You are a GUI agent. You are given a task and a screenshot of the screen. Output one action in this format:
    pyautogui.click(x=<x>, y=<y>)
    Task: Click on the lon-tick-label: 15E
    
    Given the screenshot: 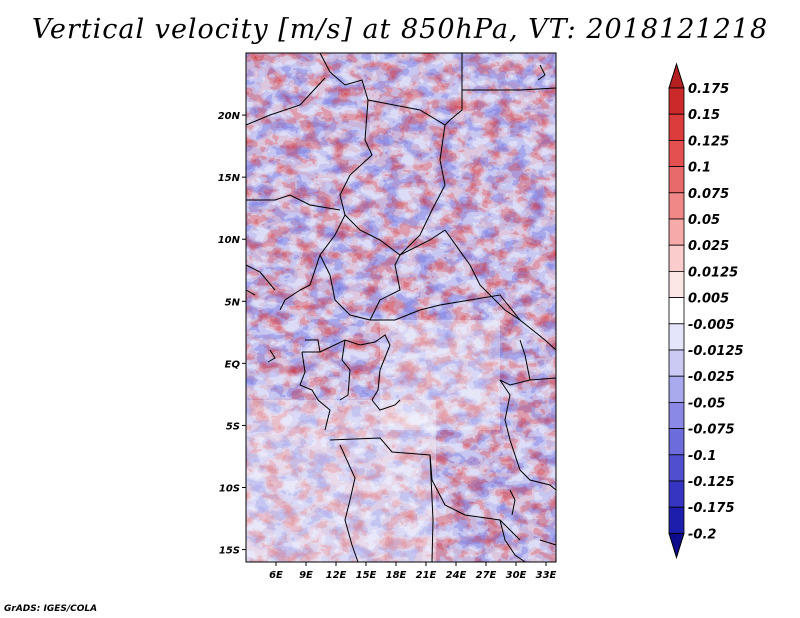 What is the action you would take?
    pyautogui.click(x=366, y=575)
    